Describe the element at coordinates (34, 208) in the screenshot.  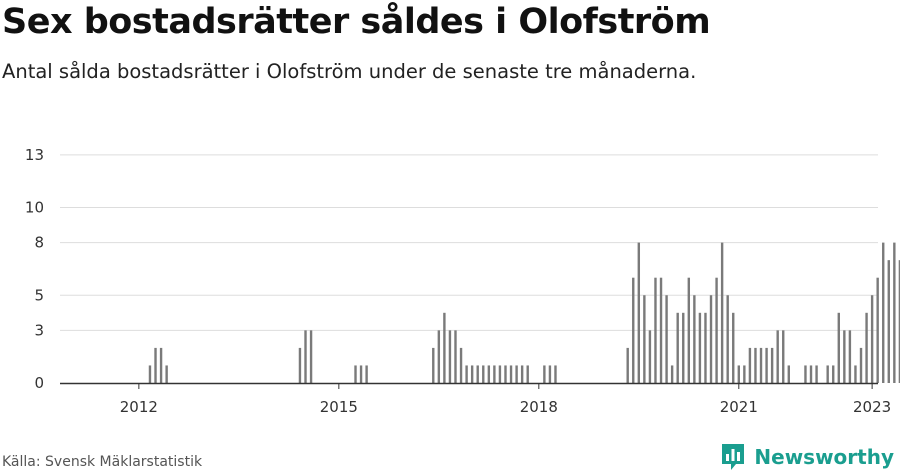
I see `y-tick-label: 10` at that location.